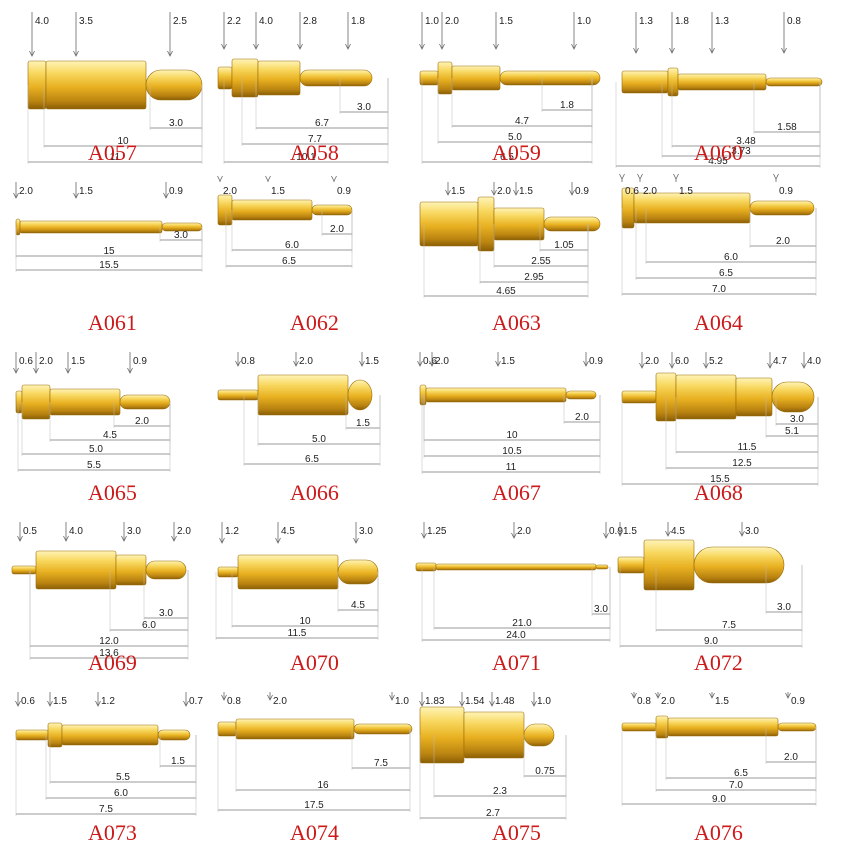 The height and width of the screenshot is (850, 850). Describe the element at coordinates (511, 467) in the screenshot. I see `bottom-dimension-label: 11` at that location.